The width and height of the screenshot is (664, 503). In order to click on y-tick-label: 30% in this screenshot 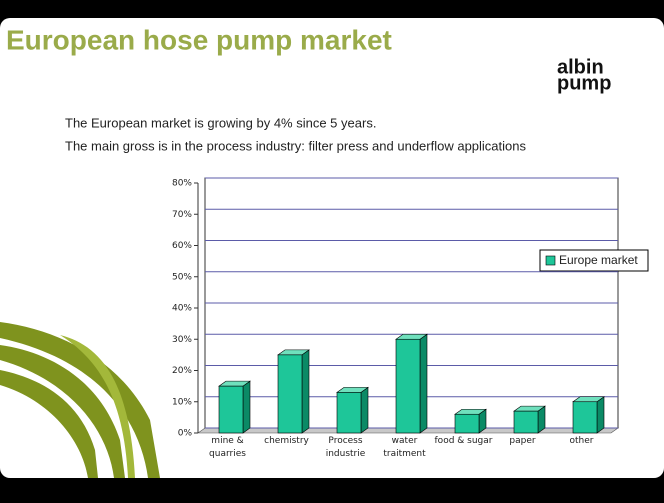, I will do `click(182, 340)`.